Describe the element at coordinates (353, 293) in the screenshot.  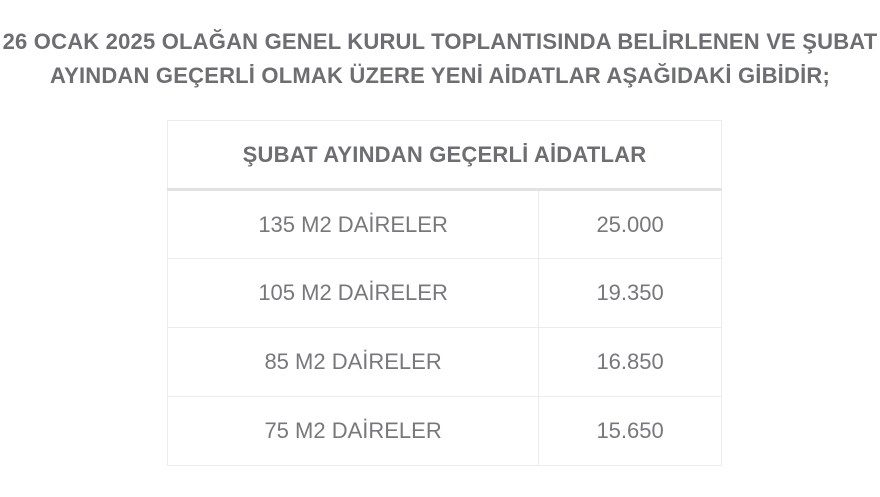
I see `apartment-type-cell: 105 M2 DAİRELER` at that location.